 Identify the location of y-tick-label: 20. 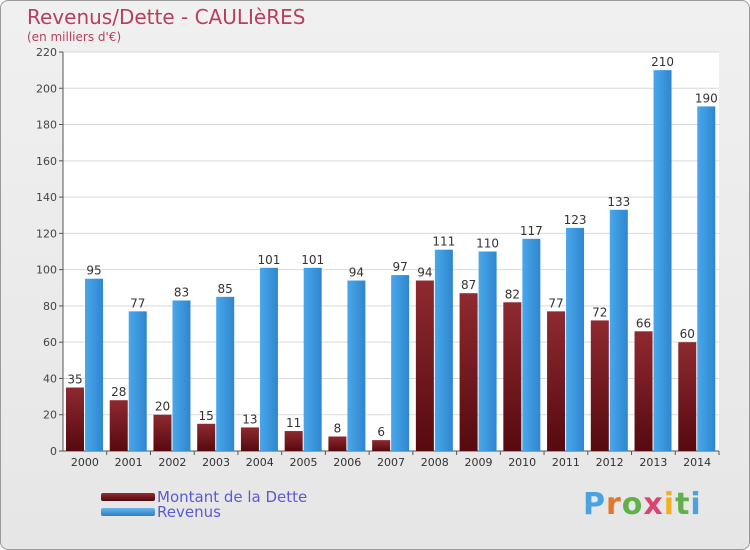
(50, 415).